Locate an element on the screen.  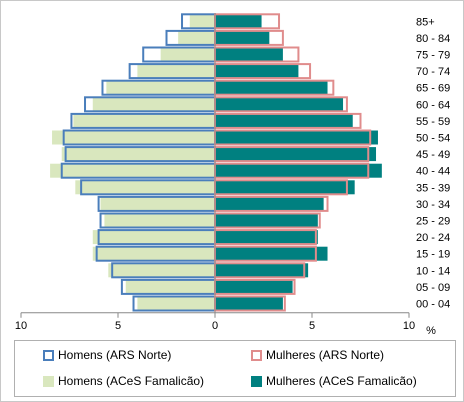
legend-item-homens-aces-famalicao: Homens (ACeS Famalicão) is located at coordinates (123, 381).